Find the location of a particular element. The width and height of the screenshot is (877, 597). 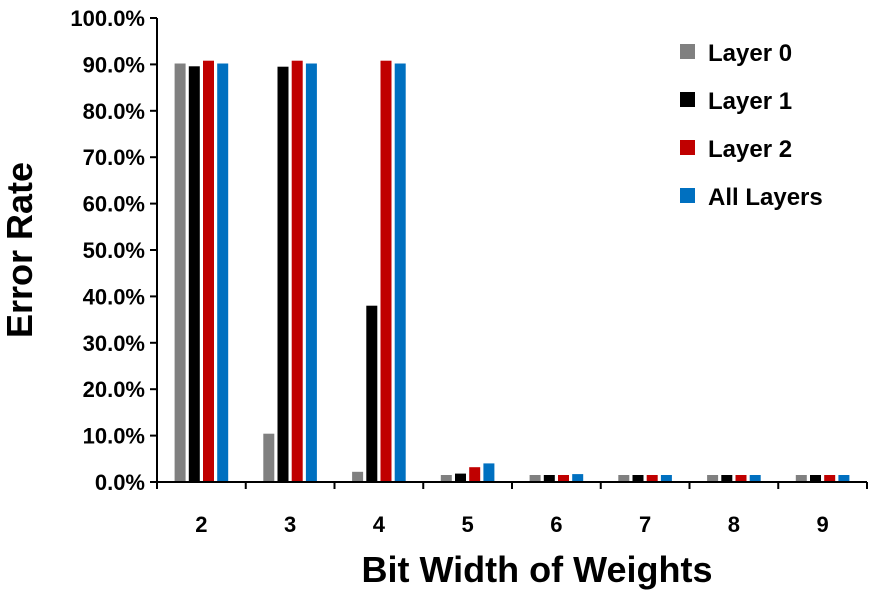

legend-label: Layer 0 is located at coordinates (750, 53).